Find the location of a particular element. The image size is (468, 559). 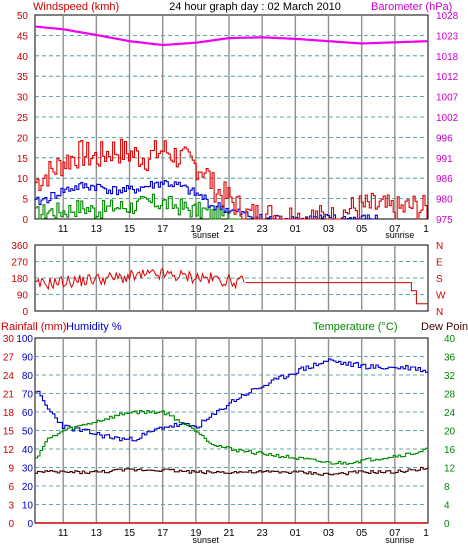

rainfall-tick: 18 is located at coordinates (9, 413).